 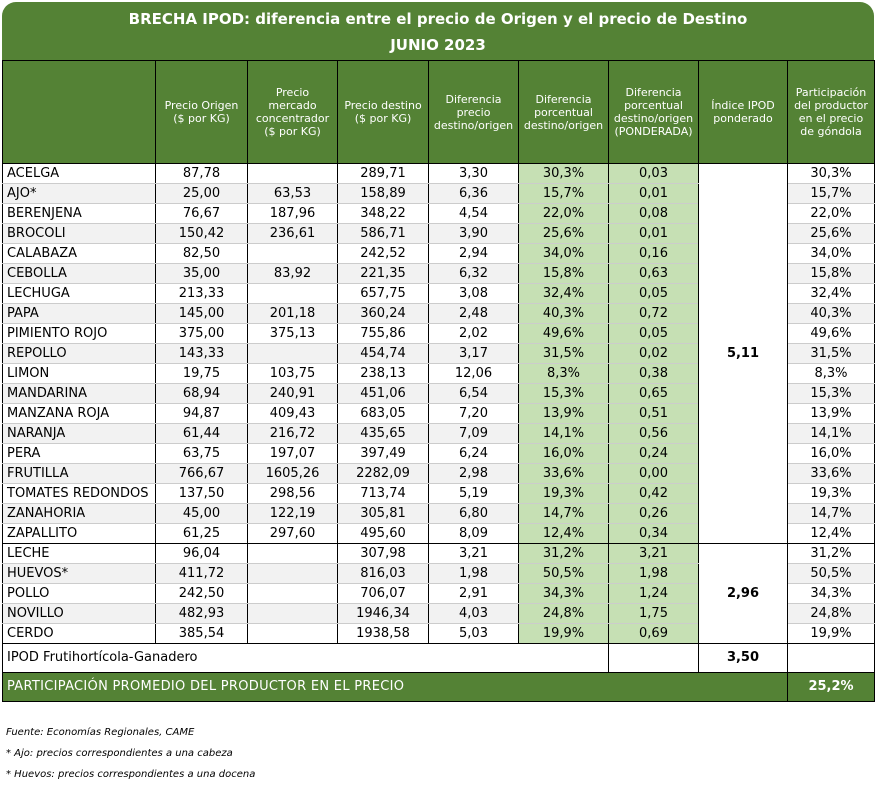 I want to click on cell-dif: 3,30, so click(x=473, y=173).